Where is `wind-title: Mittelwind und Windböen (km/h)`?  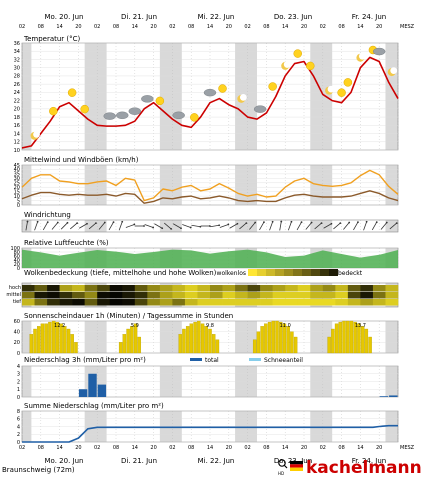 wind-title: Mittelwind und Windböen (km/h) is located at coordinates (81, 160).